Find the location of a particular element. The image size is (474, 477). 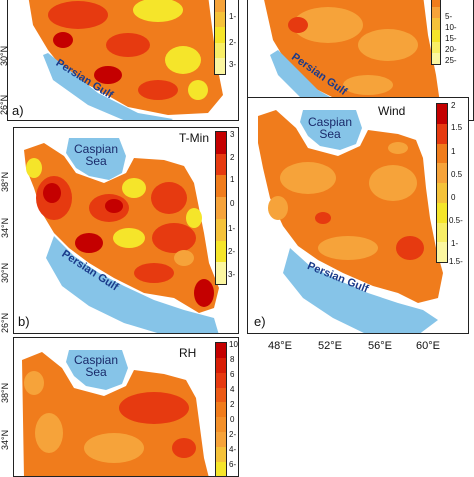

colorbar-b-label: 2- is located at coordinates (232, 251).